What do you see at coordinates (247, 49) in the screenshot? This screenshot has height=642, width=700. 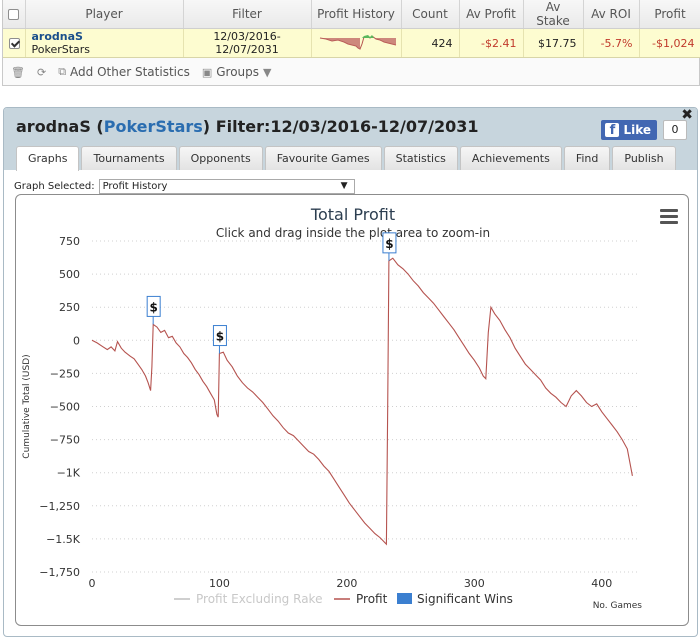 I see `filter-line2: 12/07/2031` at bounding box center [247, 49].